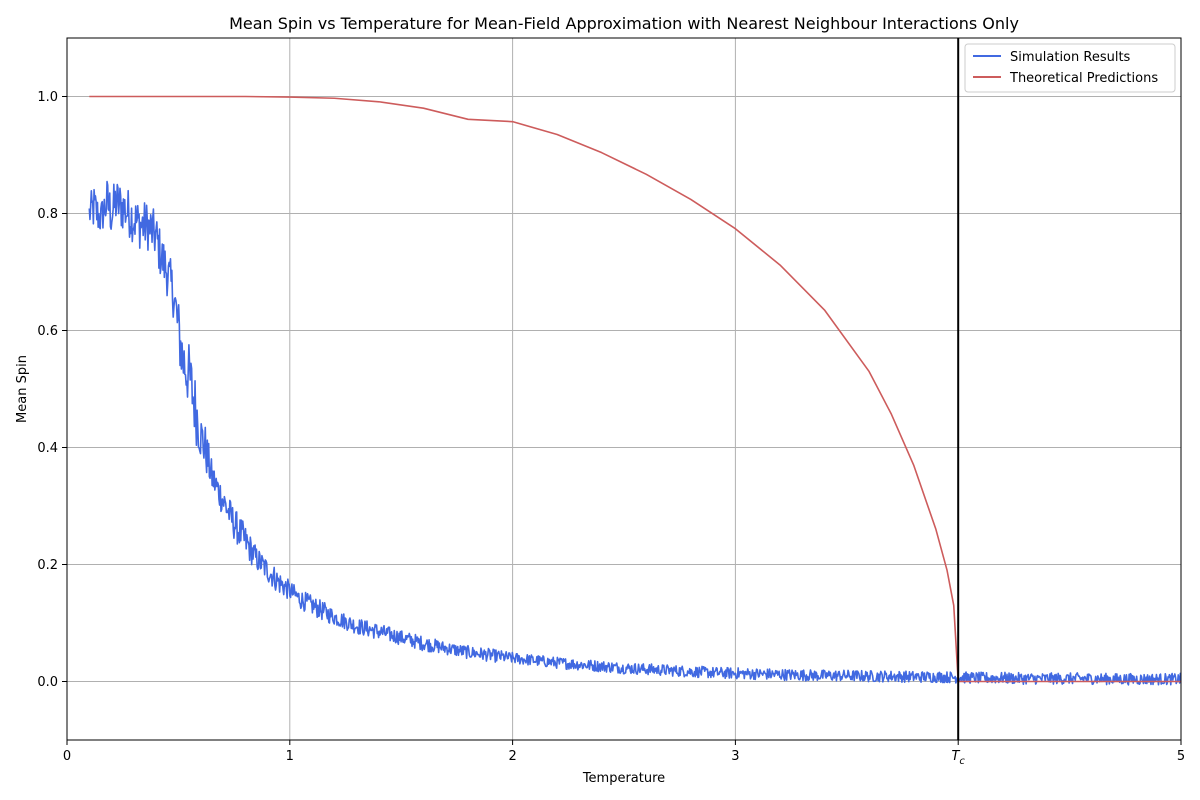 The image size is (1200, 800). I want to click on x-tick-label: Tc, so click(958, 758).